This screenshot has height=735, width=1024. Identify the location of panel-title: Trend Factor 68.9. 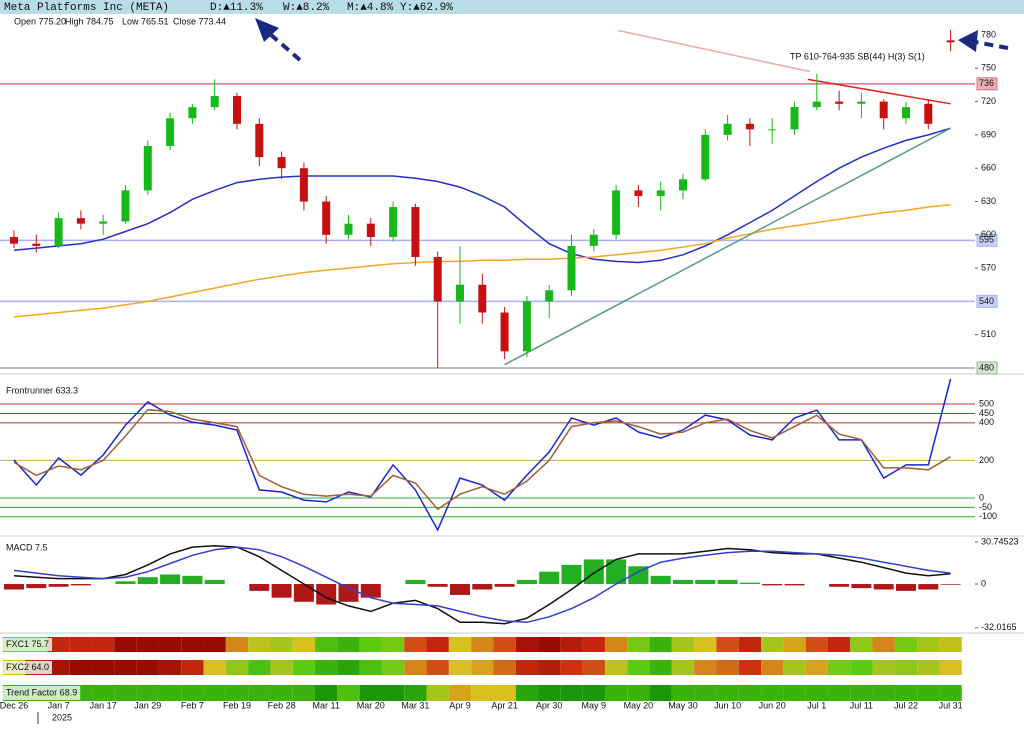
(41, 692).